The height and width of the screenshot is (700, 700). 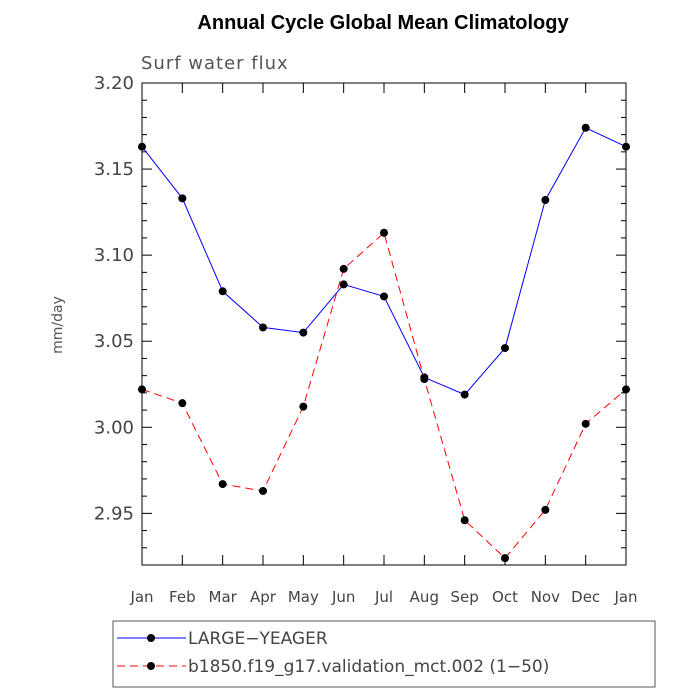 What do you see at coordinates (58, 325) in the screenshot?
I see `y-axis-label: mm/day` at bounding box center [58, 325].